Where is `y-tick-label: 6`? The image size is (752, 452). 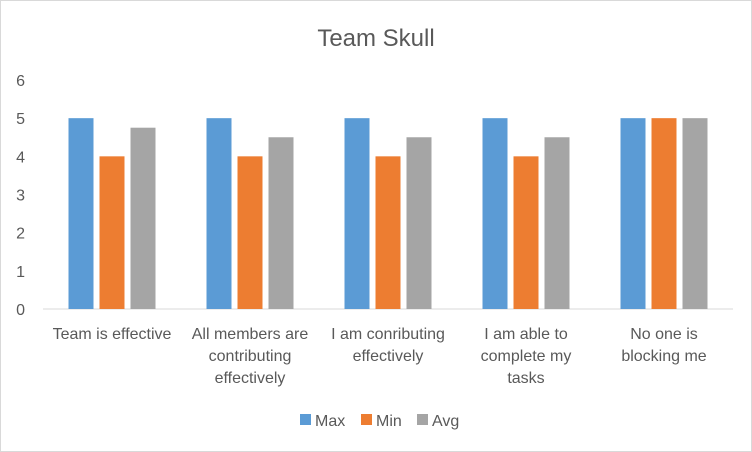
y-tick-label: 6 is located at coordinates (20, 81).